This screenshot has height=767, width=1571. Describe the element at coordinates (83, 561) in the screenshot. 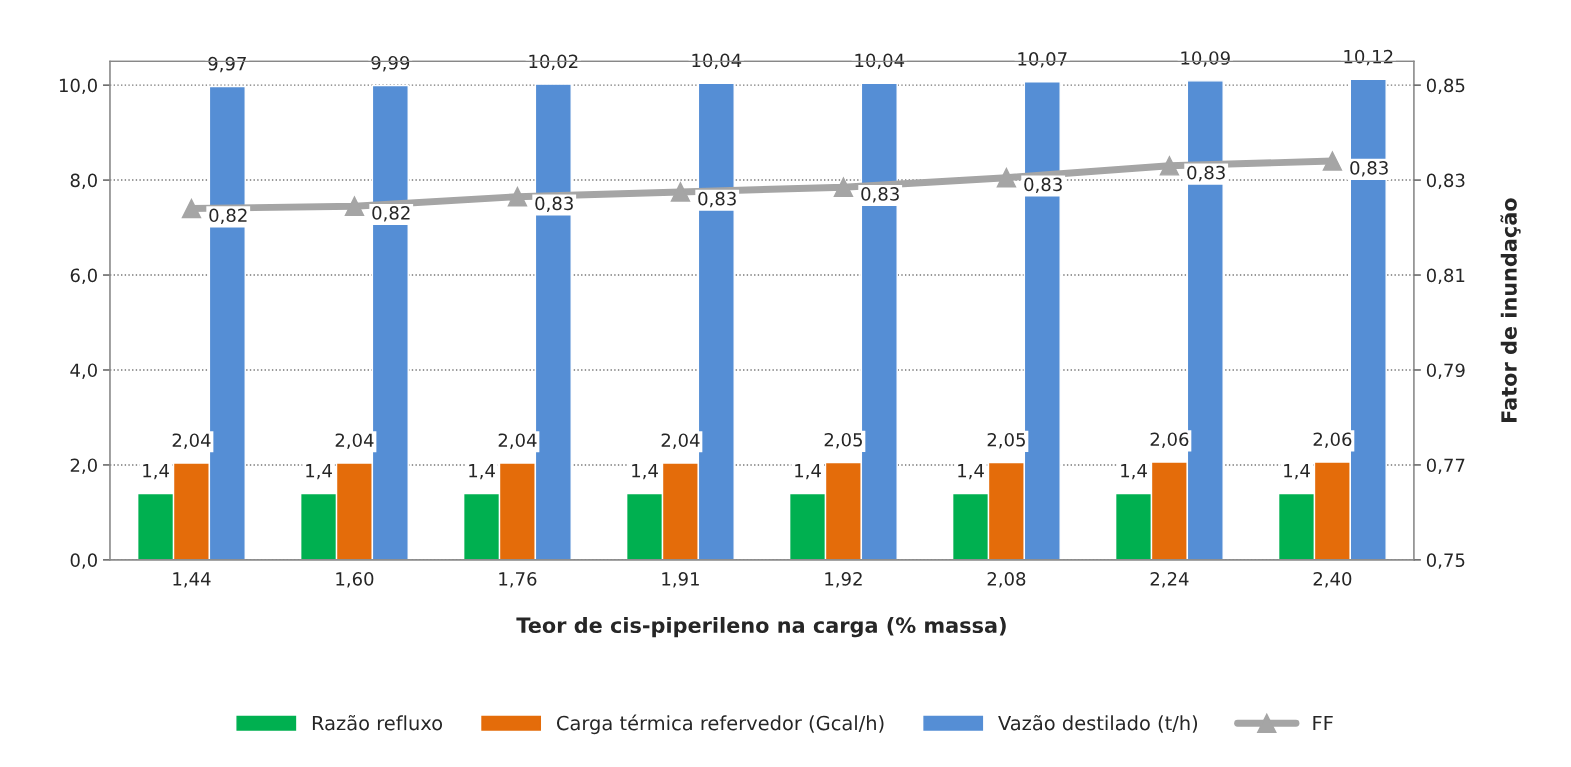

I see `y-tick-label: 0,0` at that location.